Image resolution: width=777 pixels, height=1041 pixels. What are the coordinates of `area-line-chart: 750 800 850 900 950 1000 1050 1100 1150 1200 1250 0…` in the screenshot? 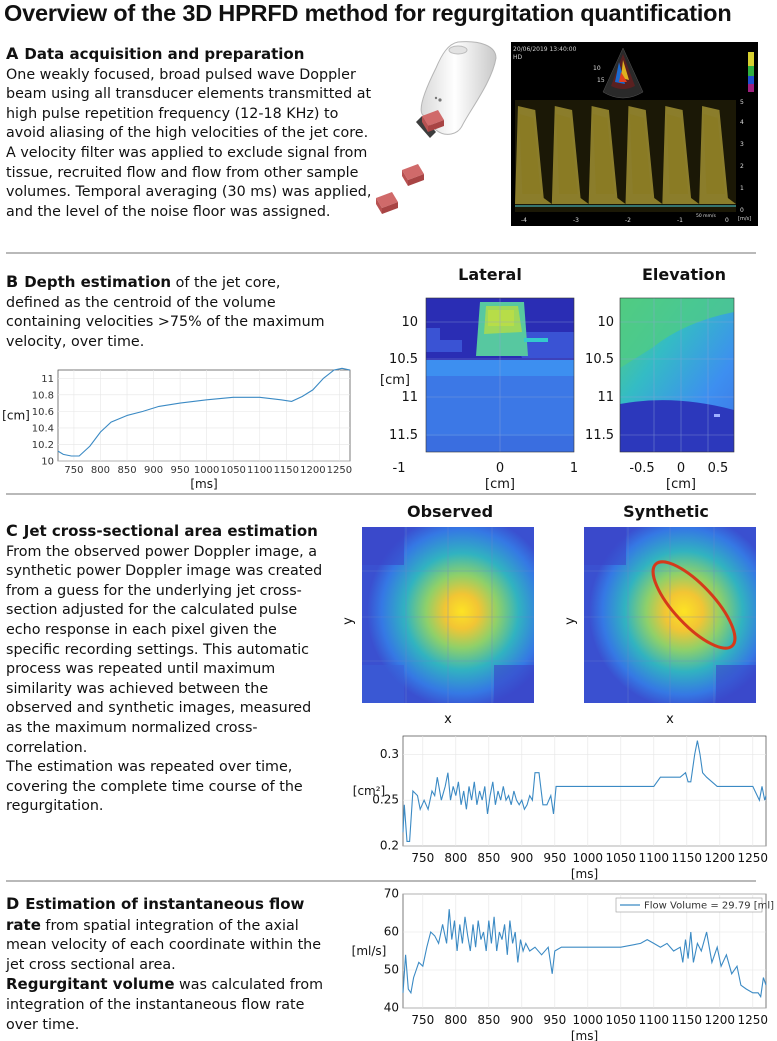 It's located at (561, 808).